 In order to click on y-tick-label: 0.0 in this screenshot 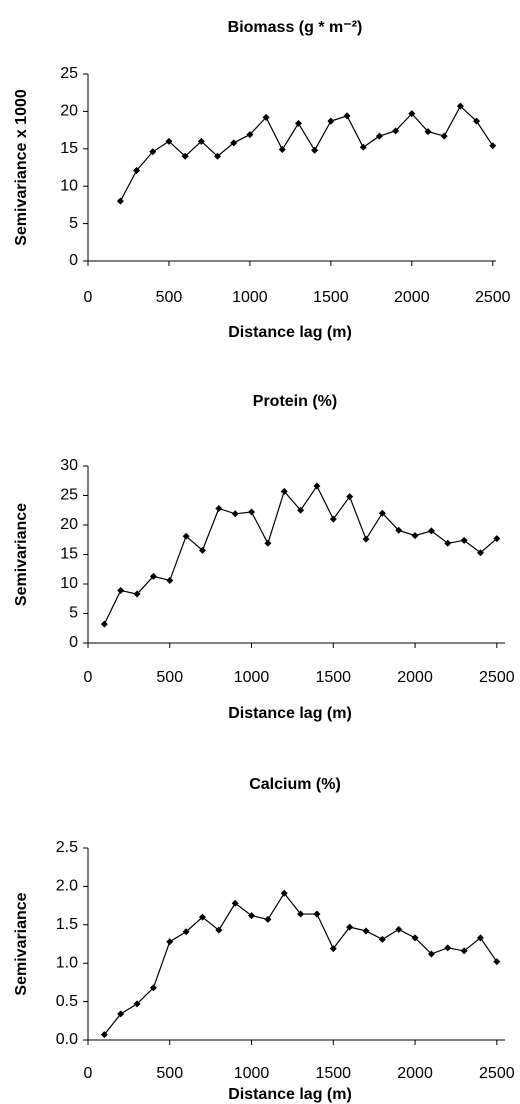, I will do `click(67, 1039)`.